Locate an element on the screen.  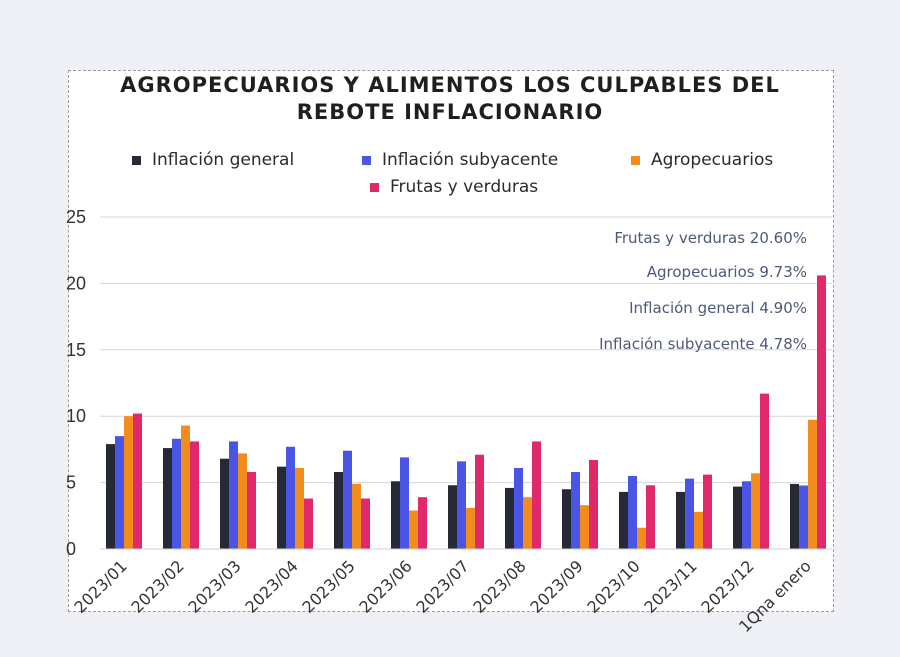
y-tick-label-25: 25 is located at coordinates (76, 217).